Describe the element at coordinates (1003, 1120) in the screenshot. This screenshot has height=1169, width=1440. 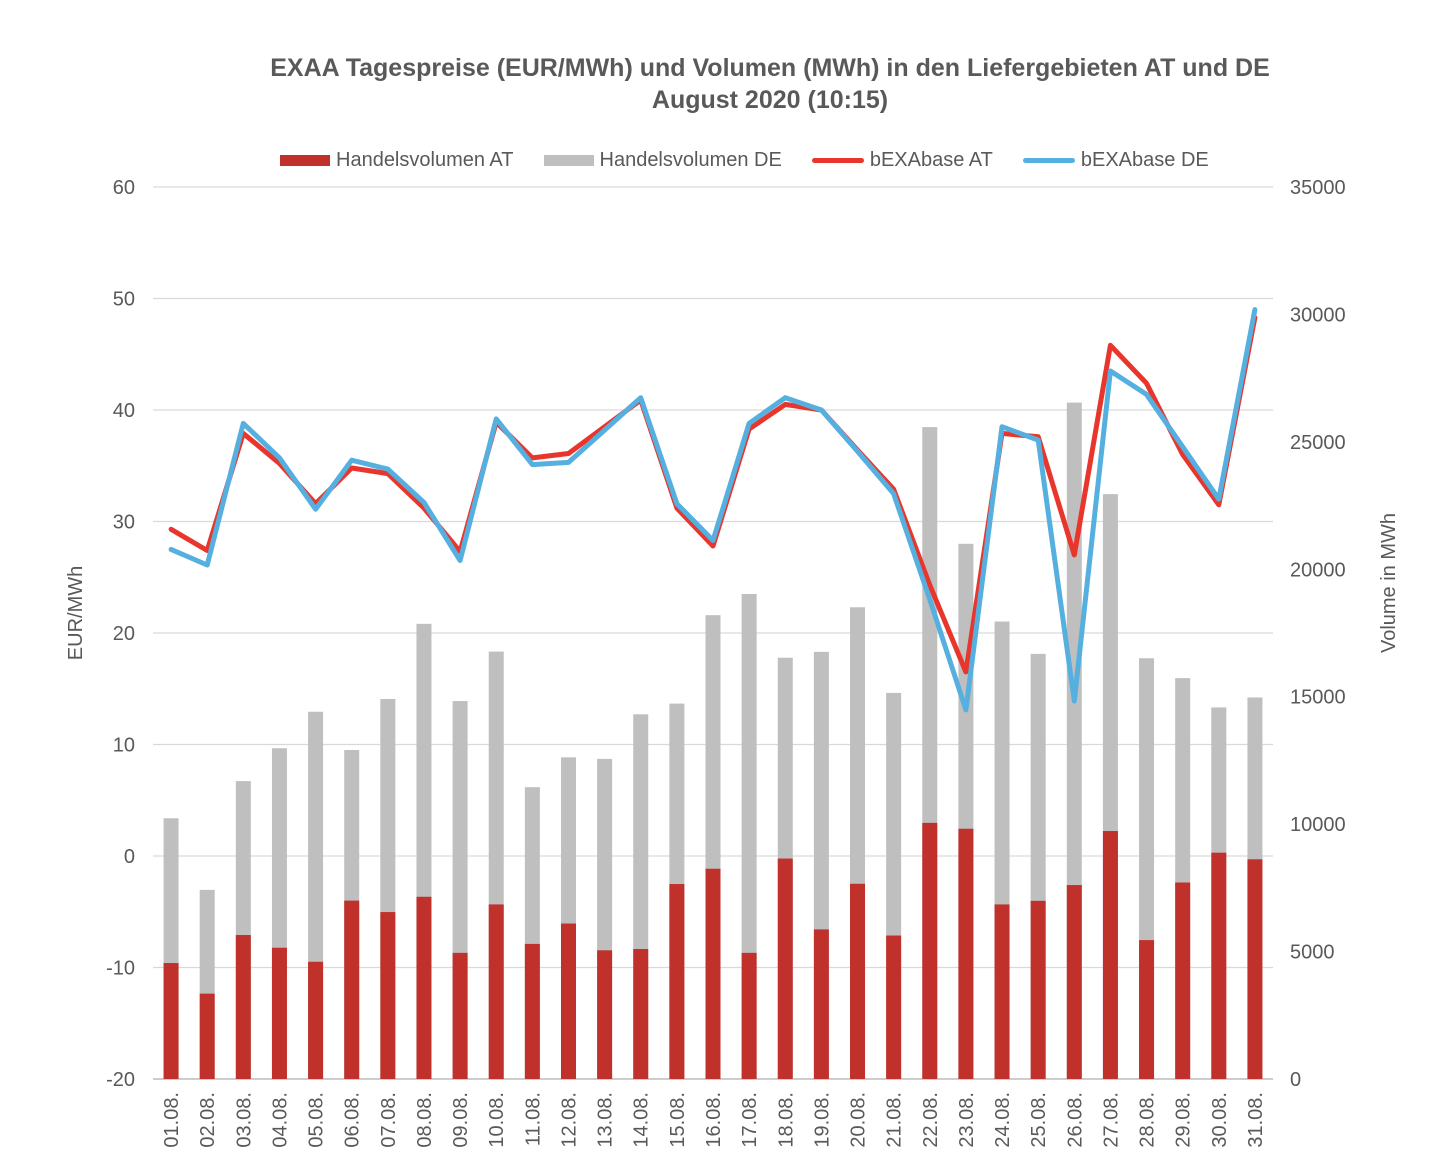
I see `x-tick-label: 24.08.` at that location.